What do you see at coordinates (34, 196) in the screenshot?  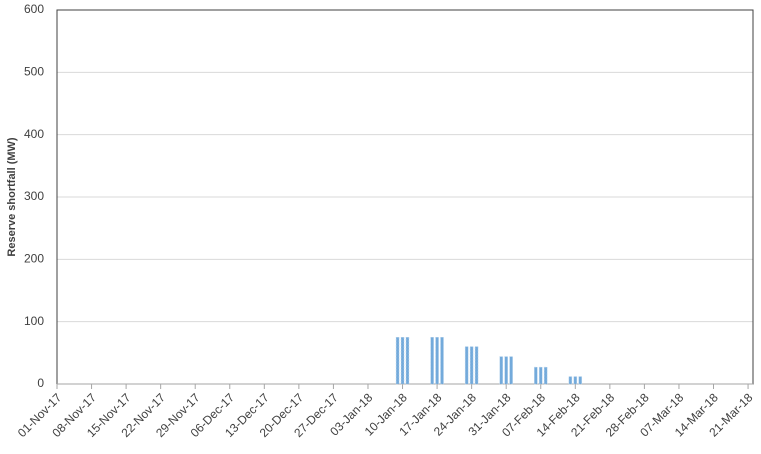 I see `y-tick-label: 300` at bounding box center [34, 196].